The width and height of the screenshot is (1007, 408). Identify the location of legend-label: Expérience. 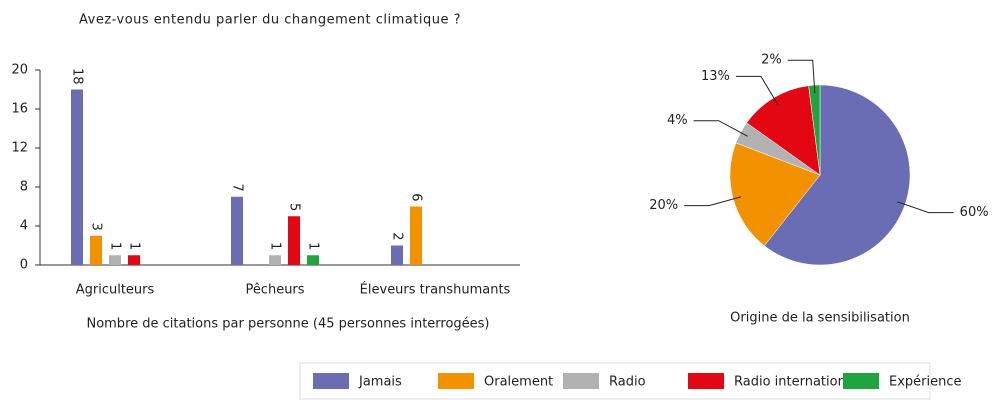
(925, 382).